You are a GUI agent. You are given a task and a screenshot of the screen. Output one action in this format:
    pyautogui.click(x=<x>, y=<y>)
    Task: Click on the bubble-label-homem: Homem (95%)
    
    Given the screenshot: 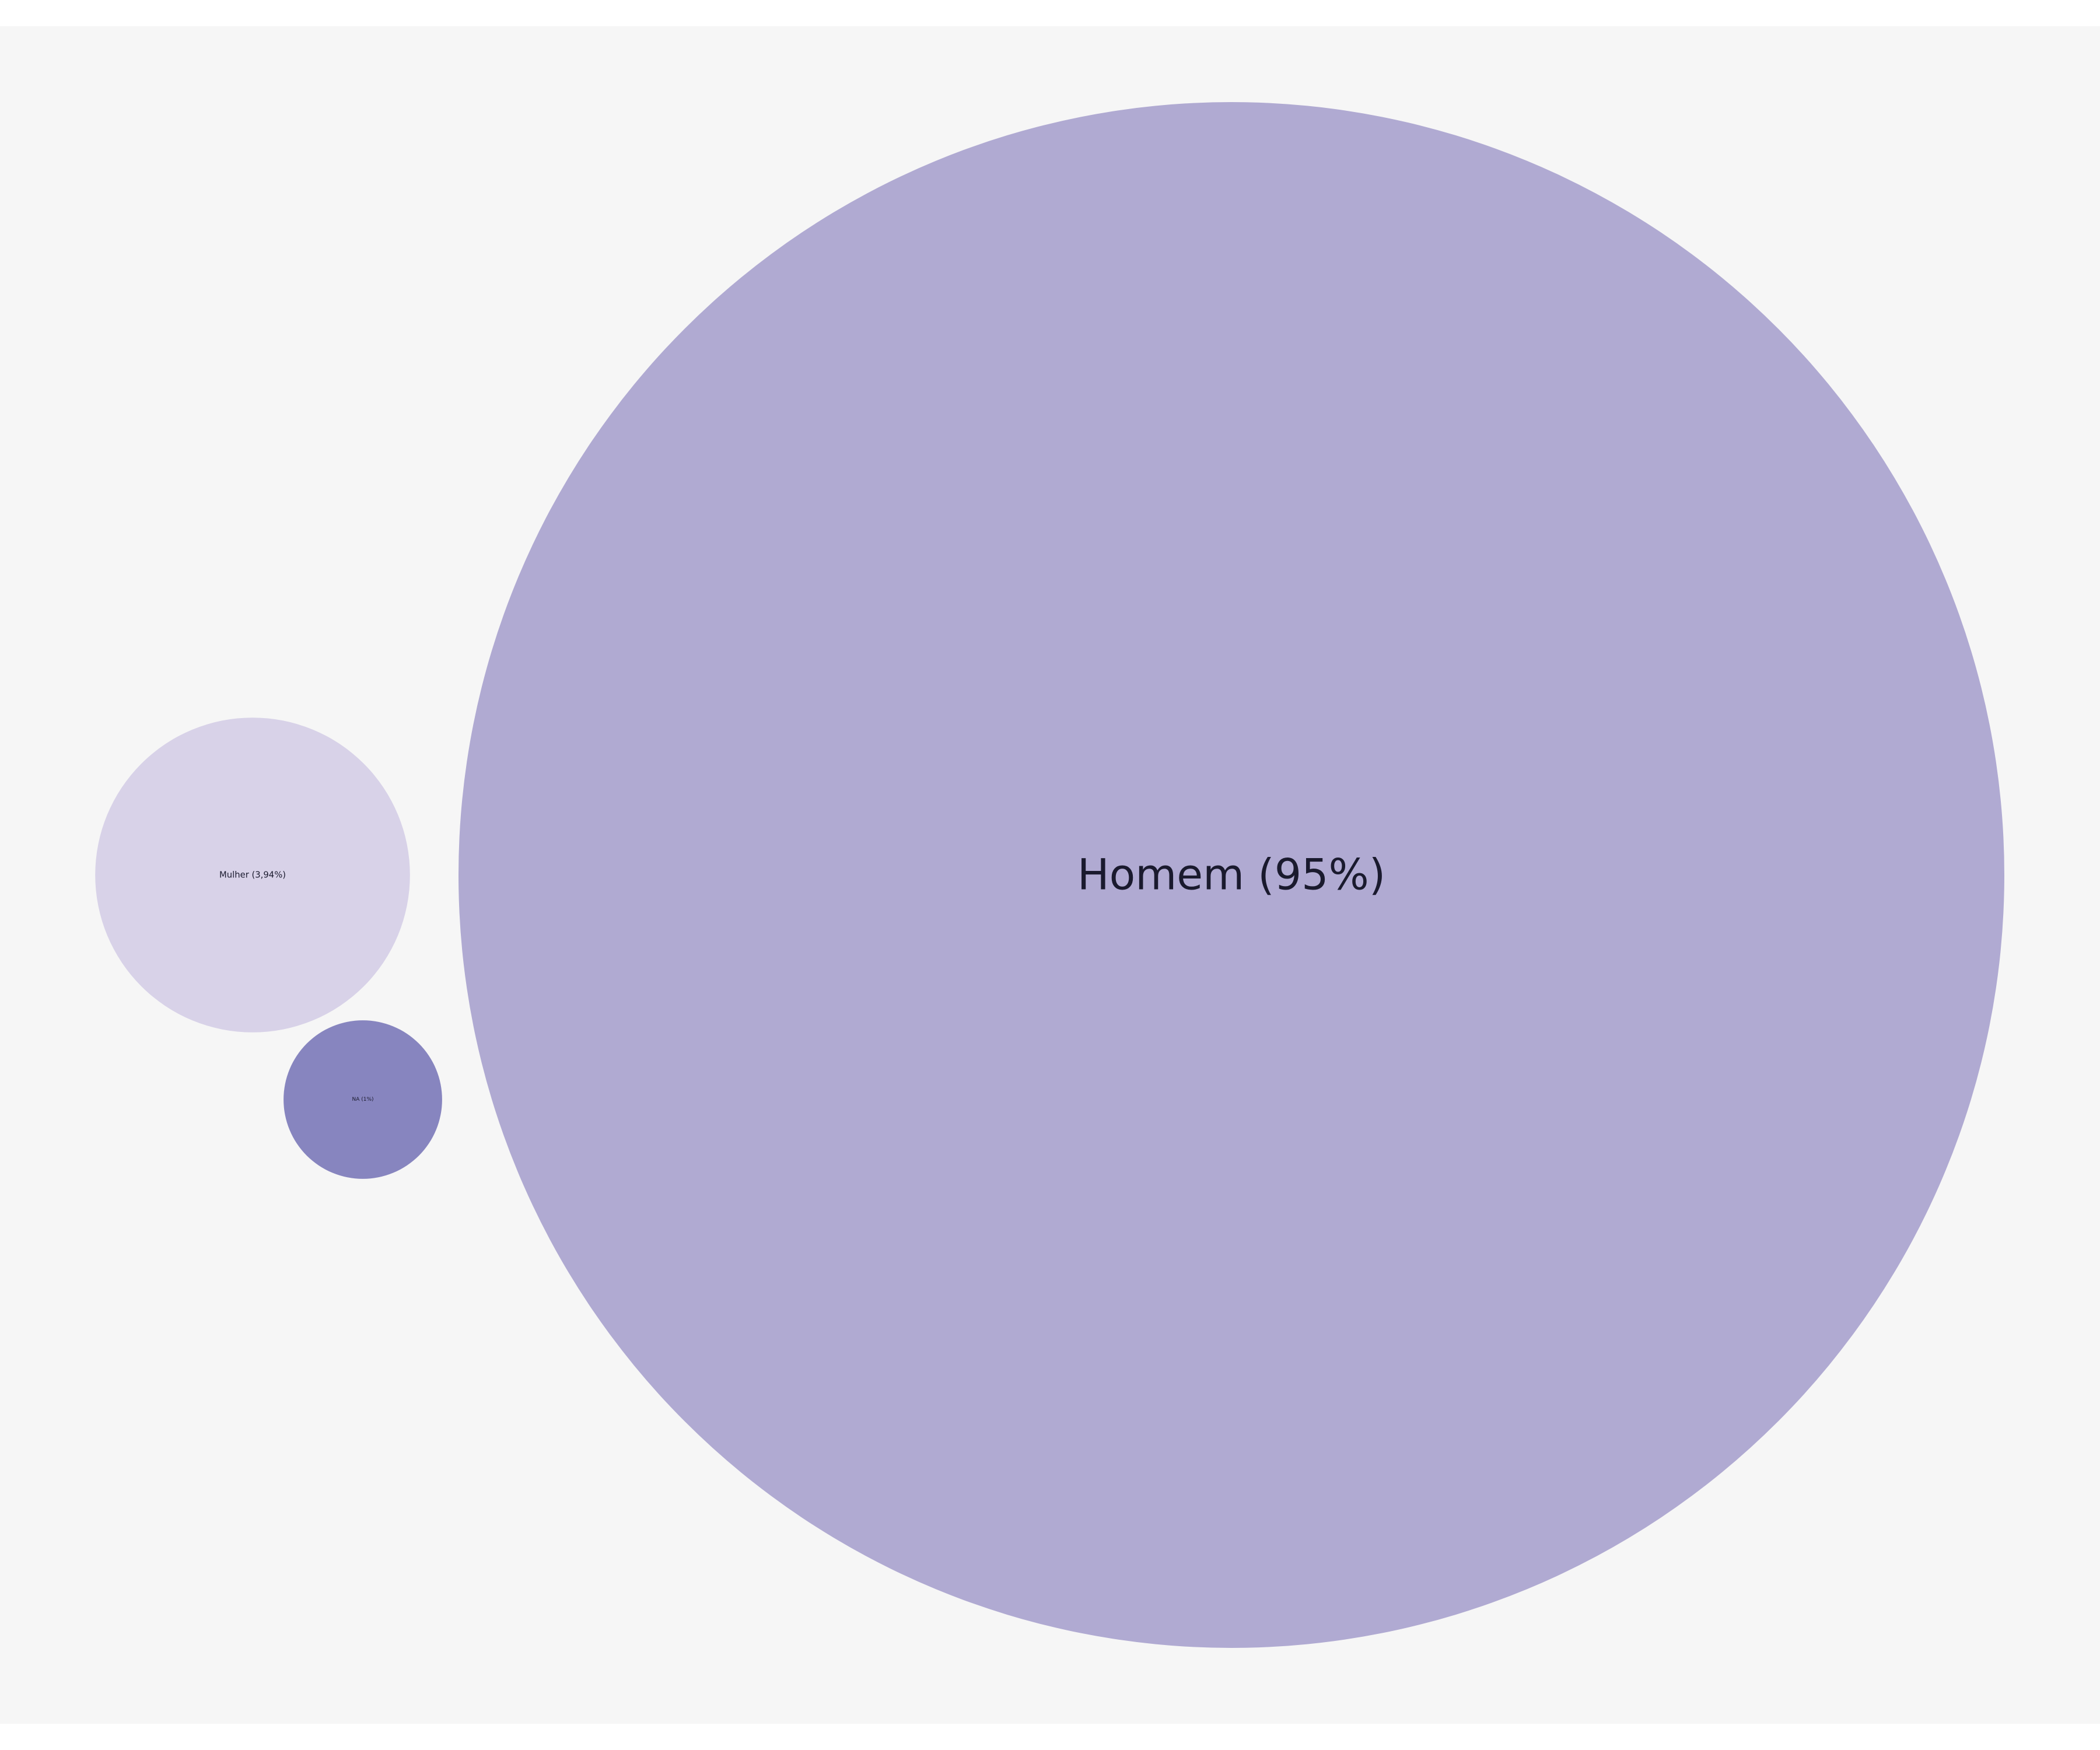 What is the action you would take?
    pyautogui.click(x=1231, y=875)
    